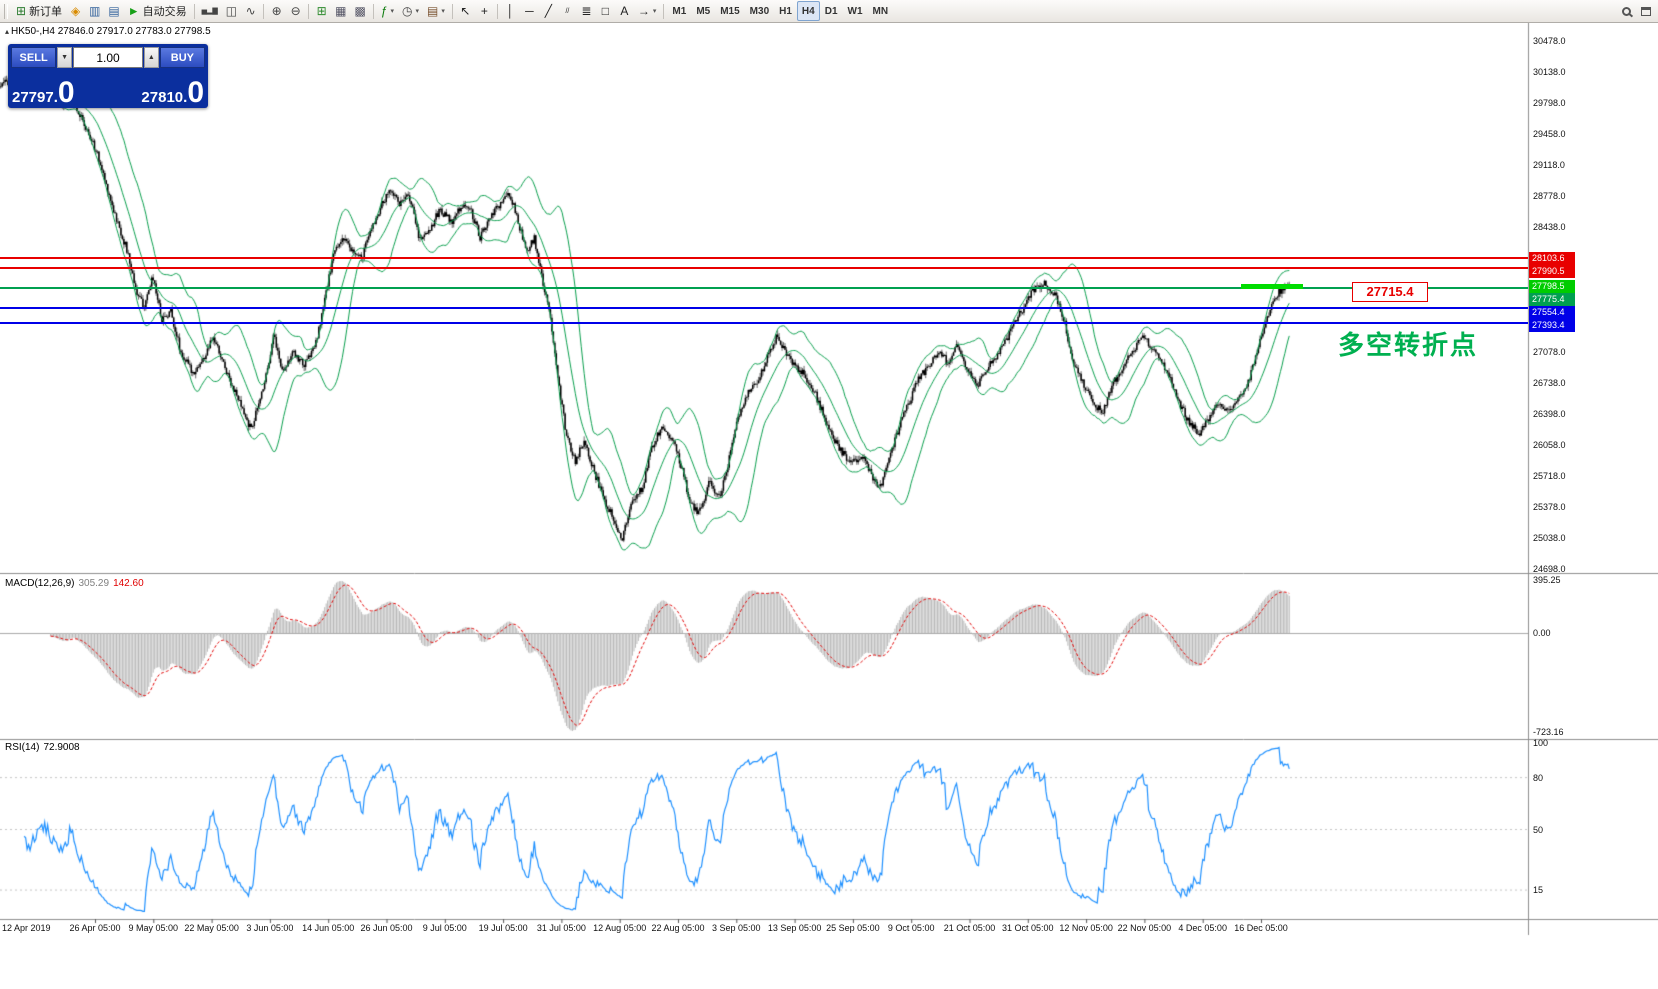  What do you see at coordinates (151, 57) in the screenshot?
I see `volume-increase-button: ▲` at bounding box center [151, 57].